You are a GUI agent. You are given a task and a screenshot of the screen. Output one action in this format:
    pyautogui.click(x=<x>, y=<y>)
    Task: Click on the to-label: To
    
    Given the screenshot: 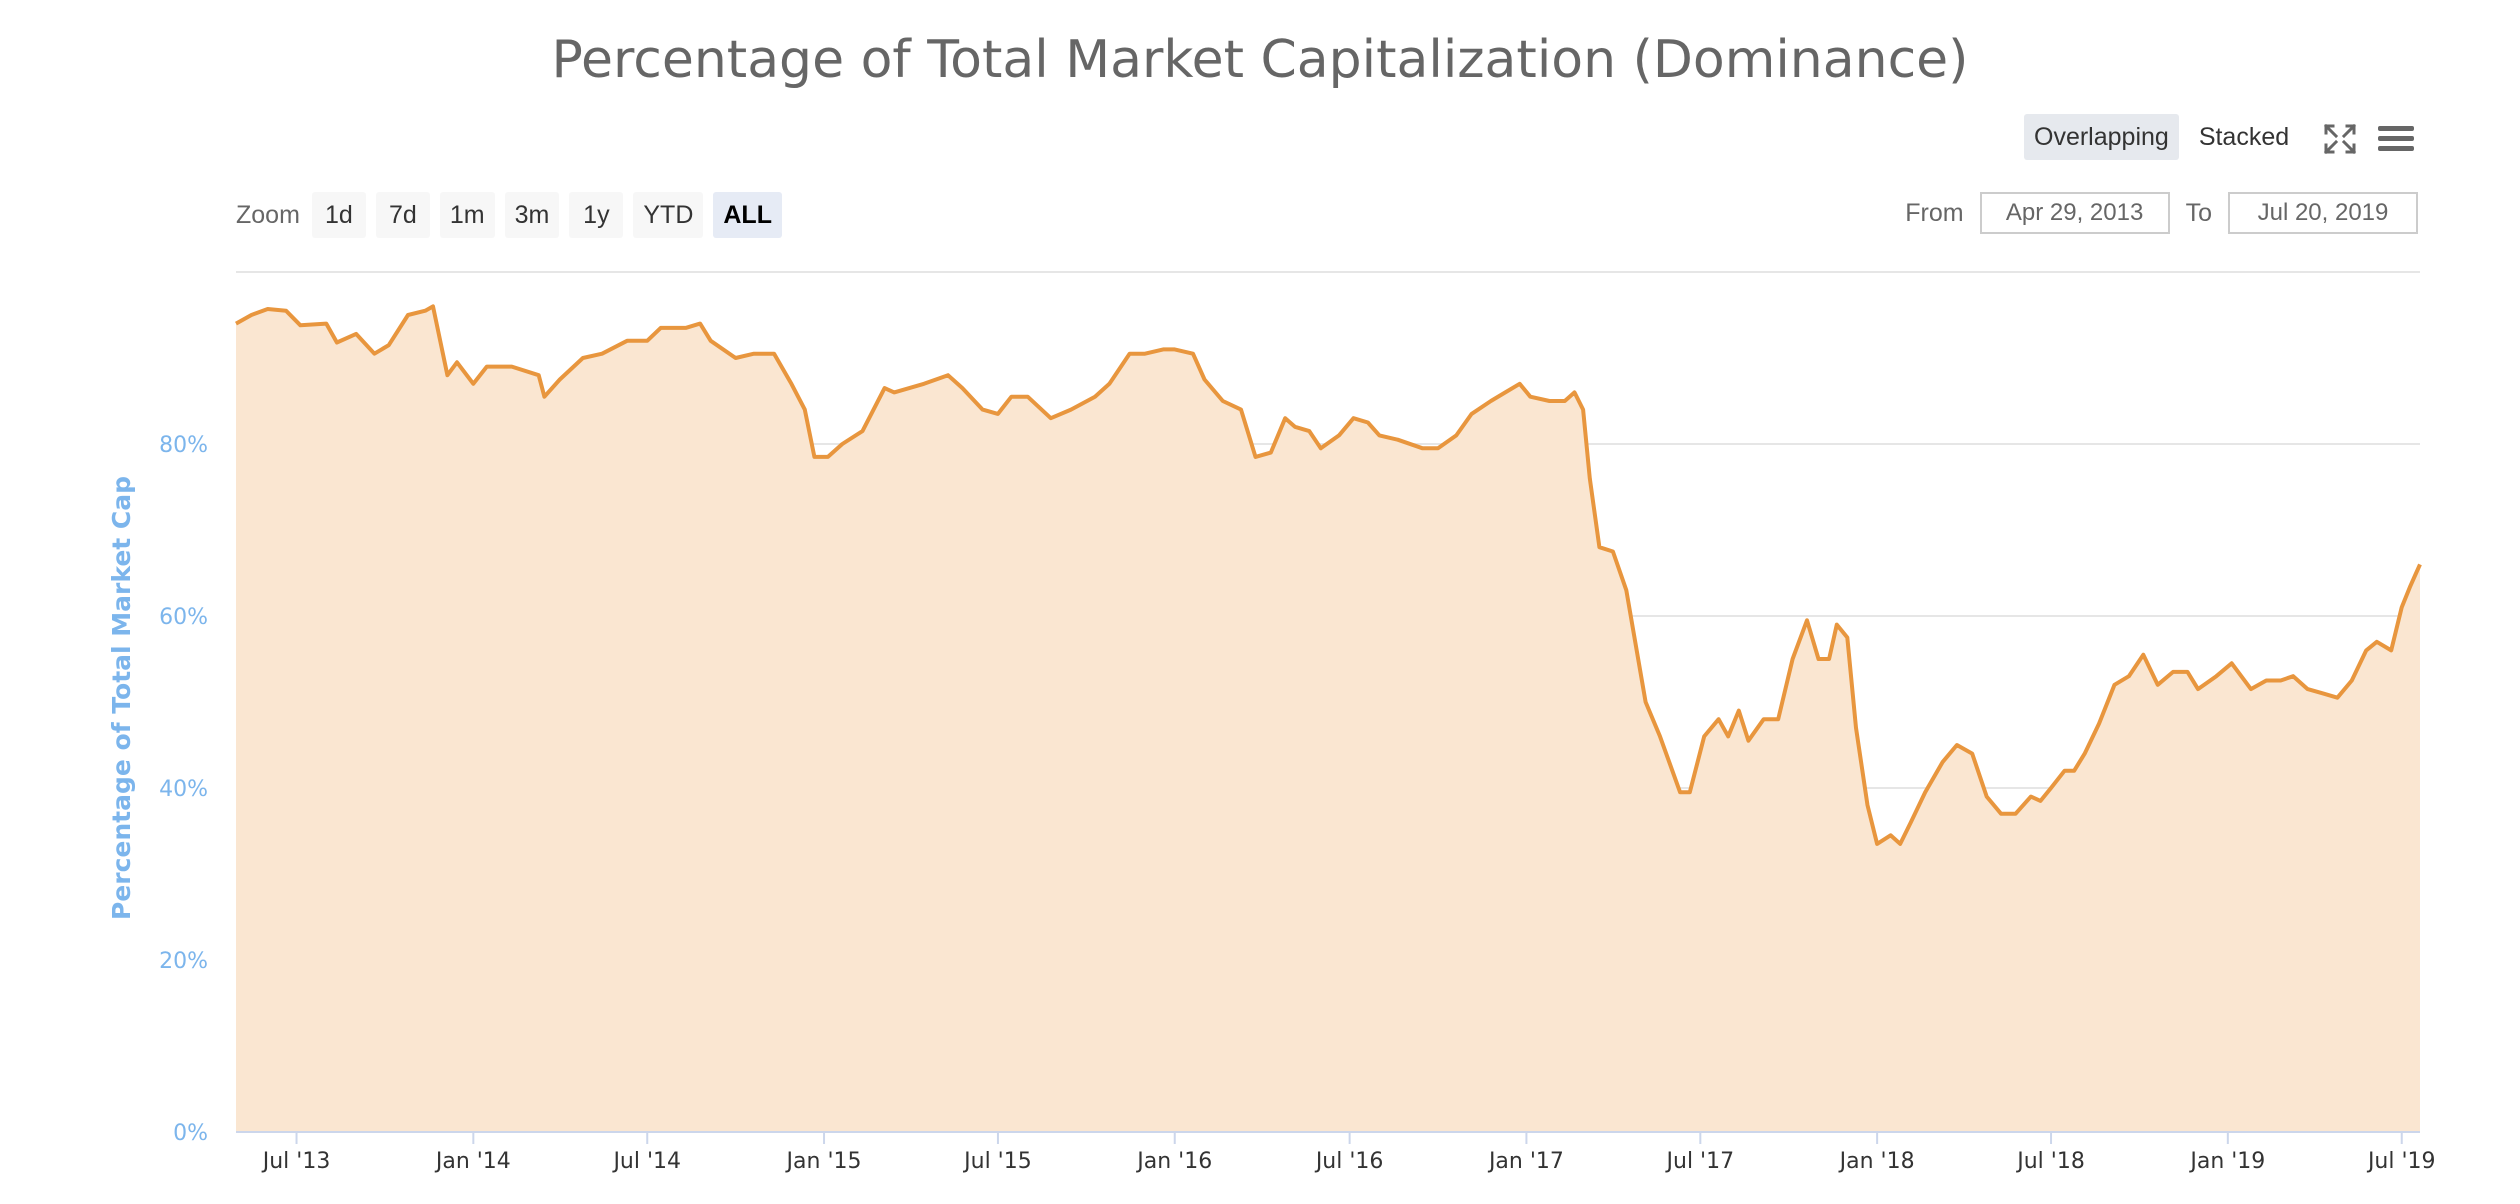 What is the action you would take?
    pyautogui.click(x=2198, y=212)
    